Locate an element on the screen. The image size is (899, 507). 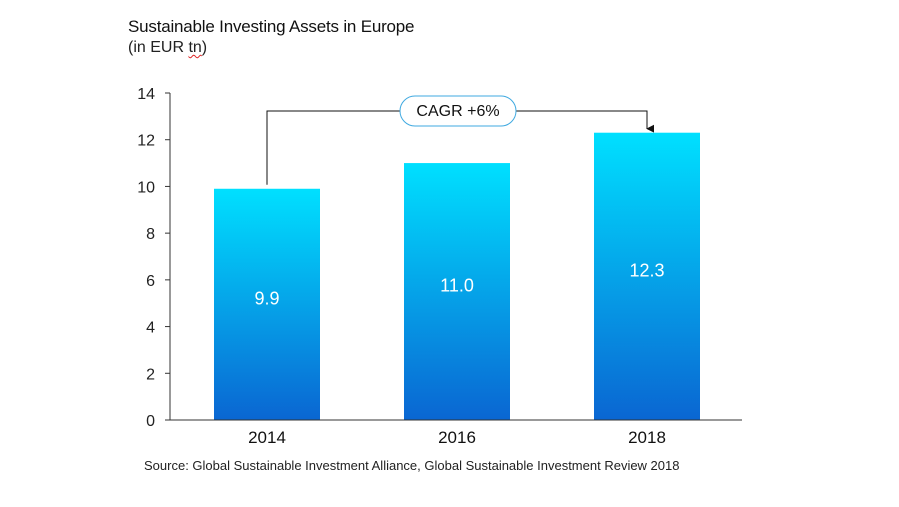
y-tick-label: 14 is located at coordinates (146, 94).